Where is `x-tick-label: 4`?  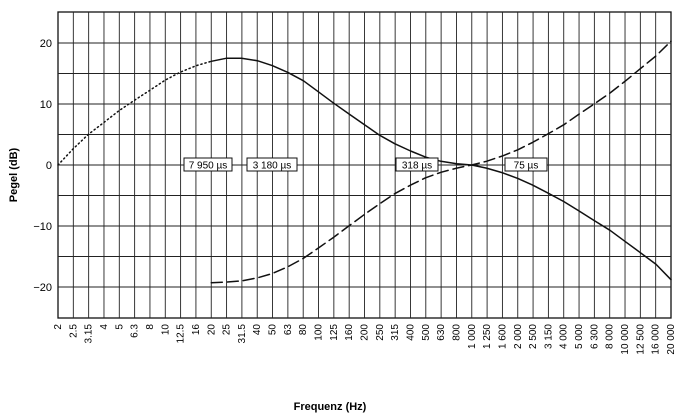 x-tick-label: 4 is located at coordinates (104, 327).